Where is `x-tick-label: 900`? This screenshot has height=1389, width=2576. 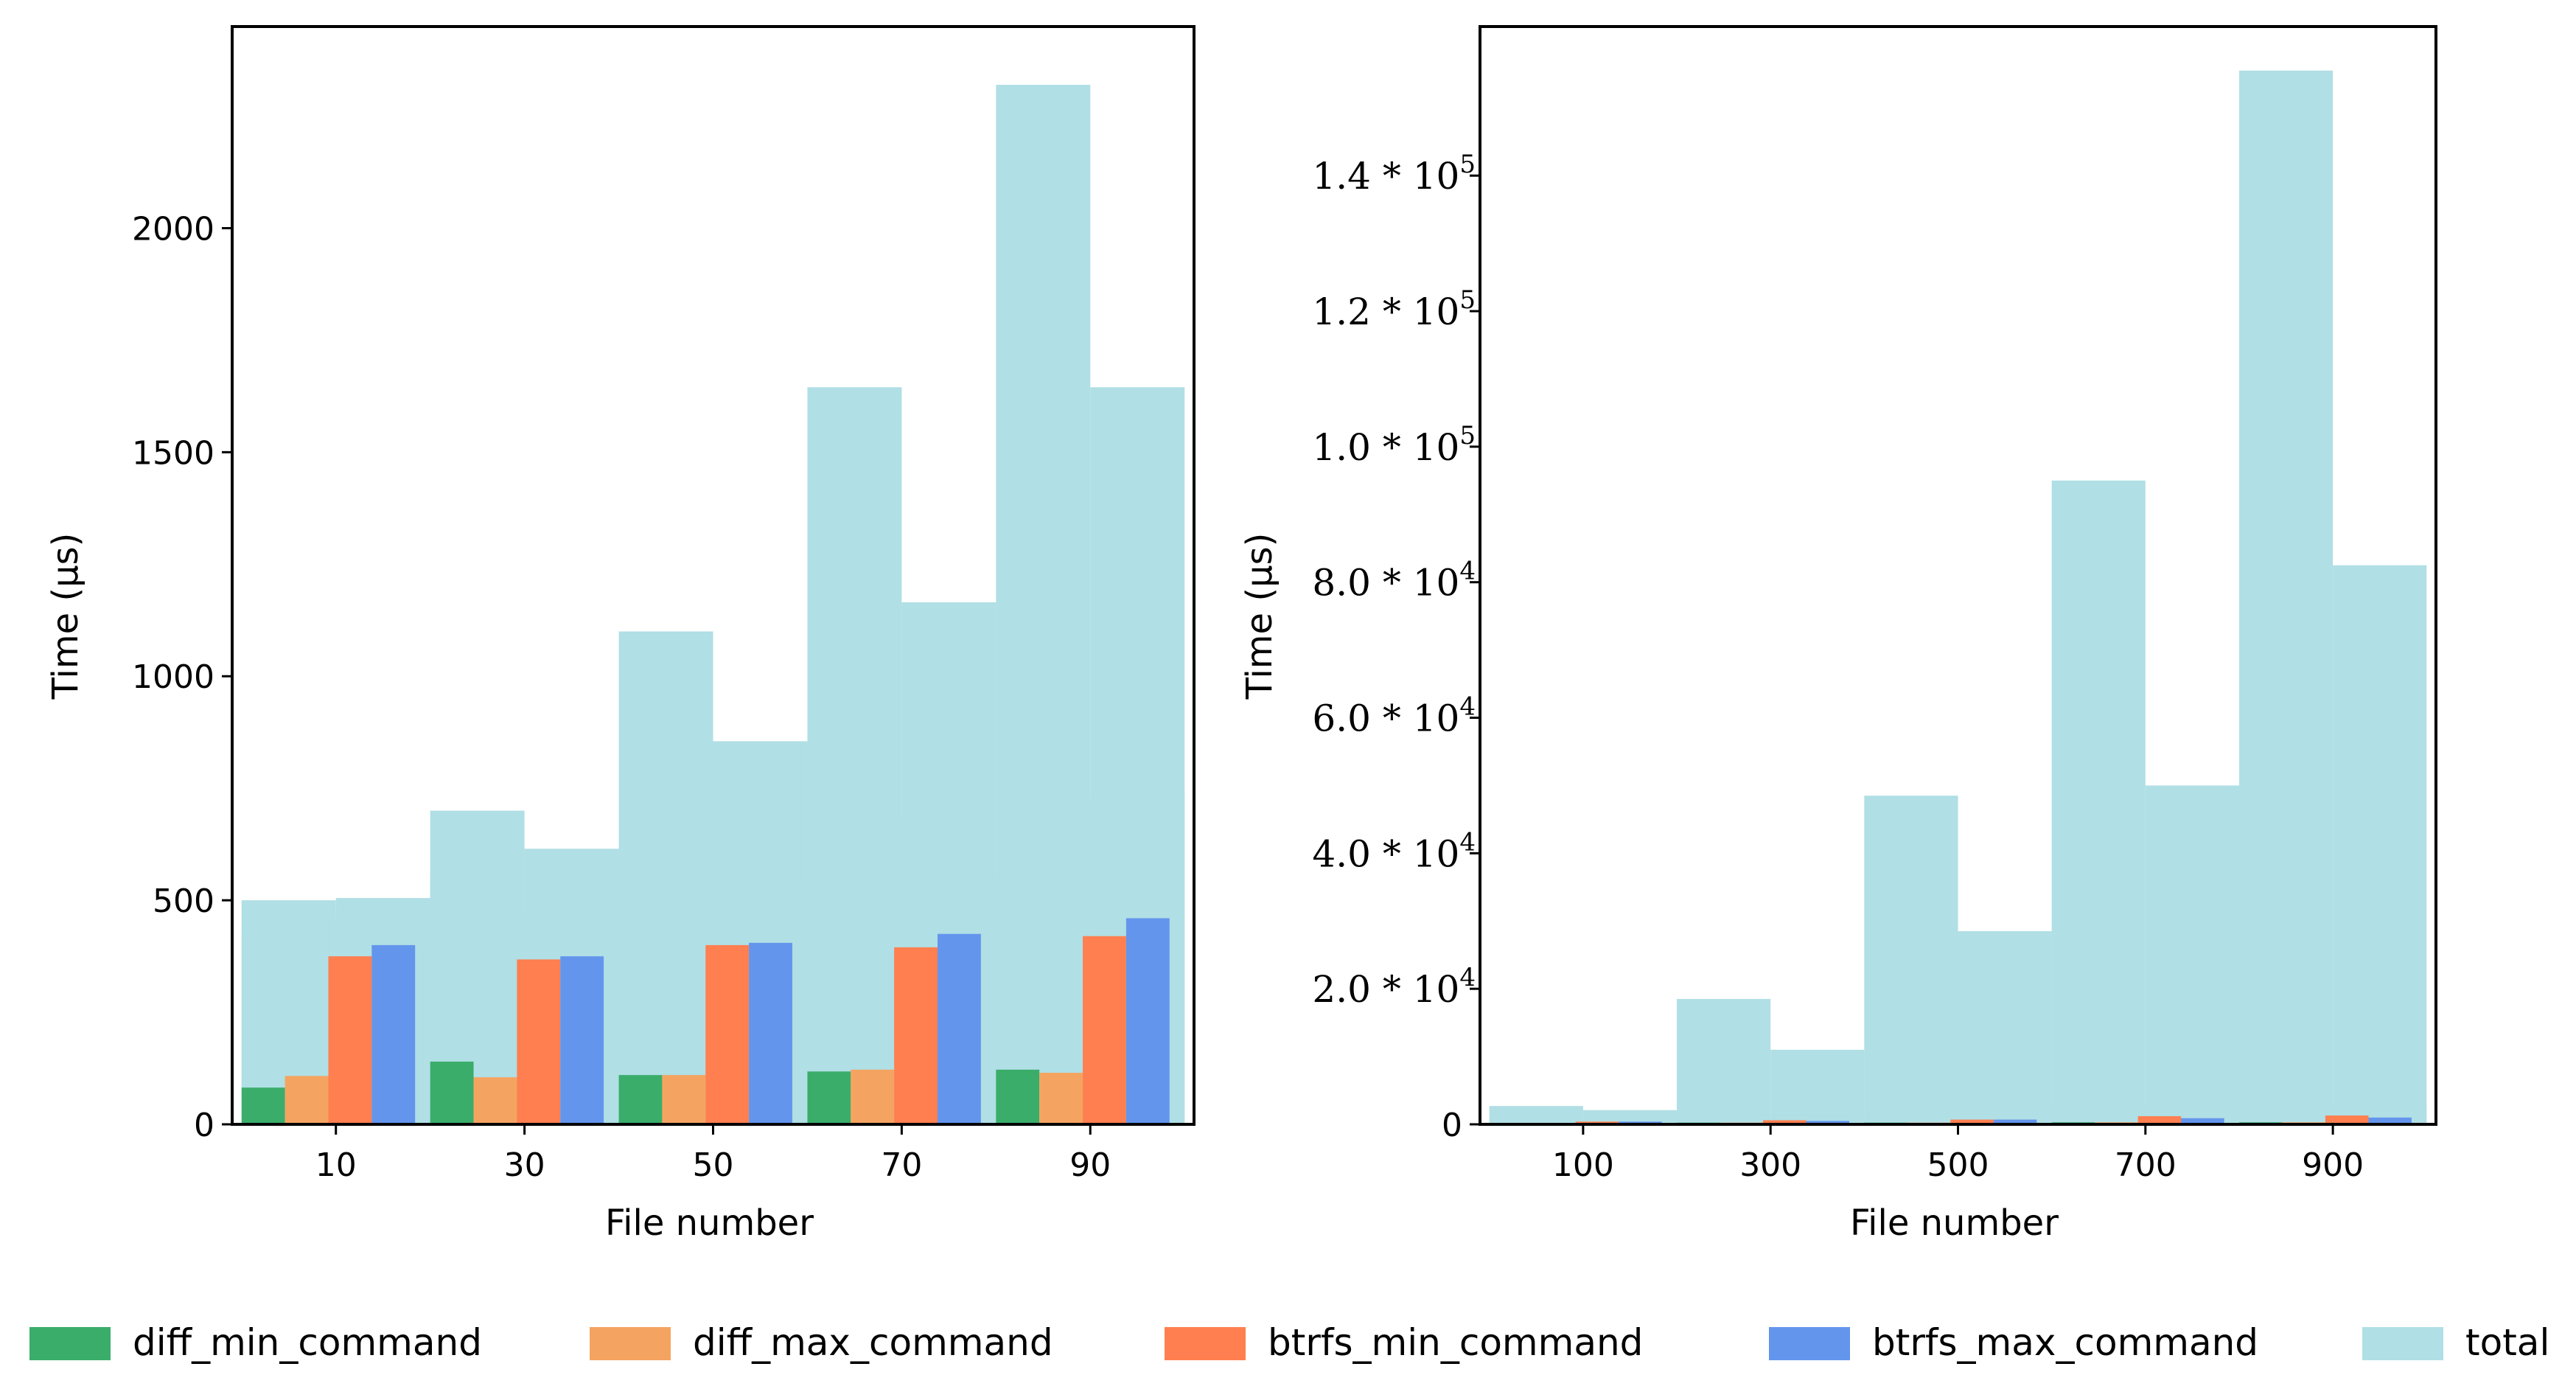 x-tick-label: 900 is located at coordinates (2333, 1165).